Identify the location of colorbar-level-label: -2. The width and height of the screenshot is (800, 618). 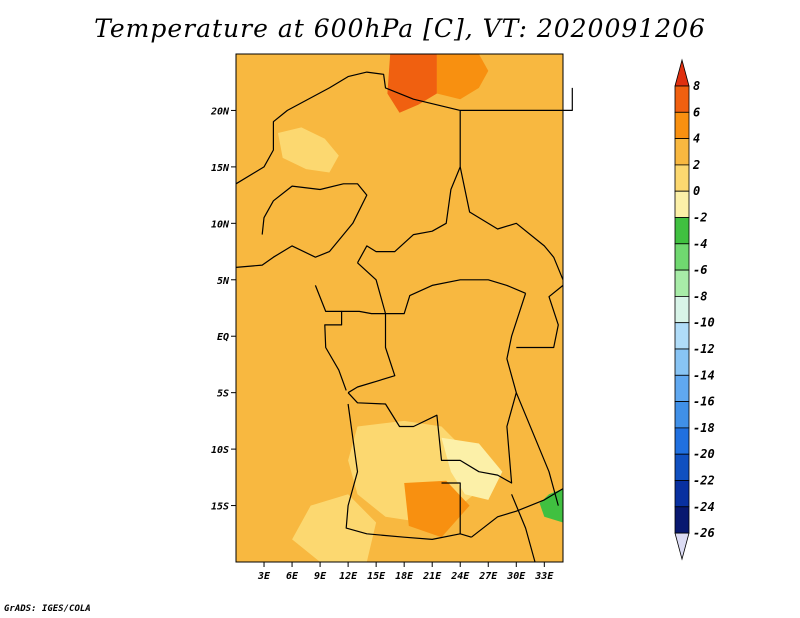
(700, 218).